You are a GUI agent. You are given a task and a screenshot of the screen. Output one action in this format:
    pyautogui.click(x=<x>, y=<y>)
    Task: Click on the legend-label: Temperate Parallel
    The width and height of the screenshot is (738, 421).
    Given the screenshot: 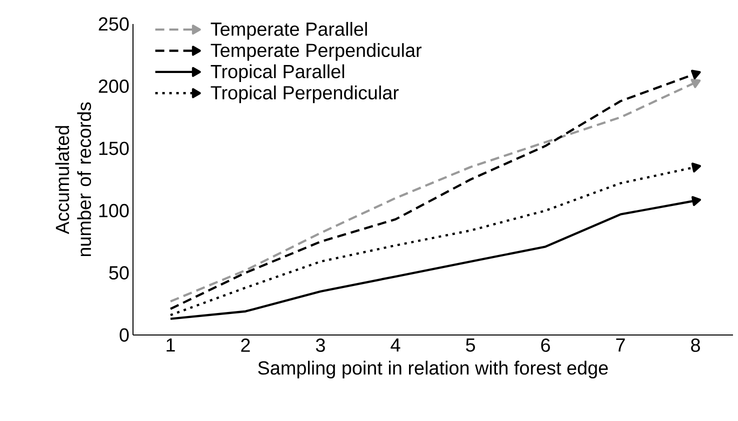 What is the action you would take?
    pyautogui.click(x=288, y=31)
    